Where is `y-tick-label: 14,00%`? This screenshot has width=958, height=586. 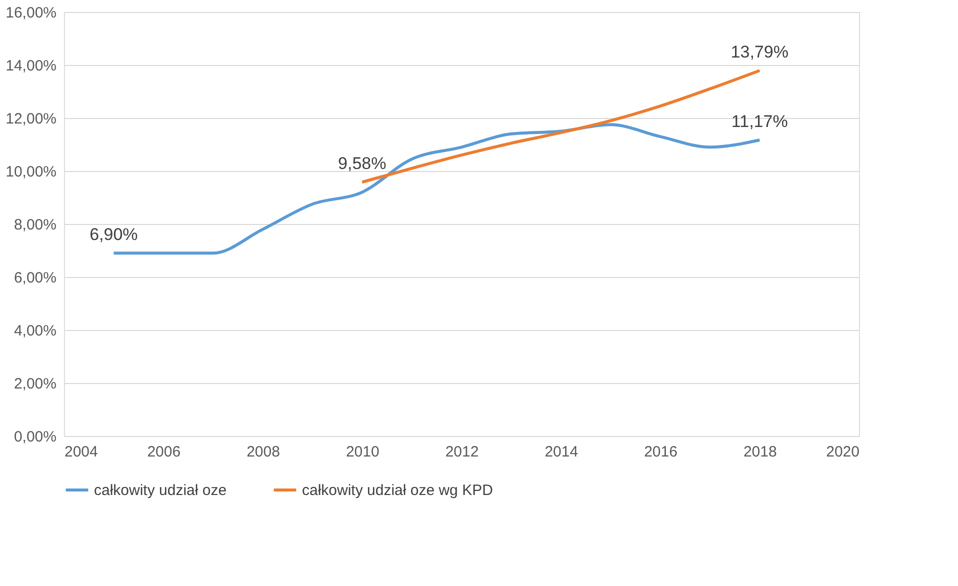 y-tick-label: 14,00% is located at coordinates (31, 66).